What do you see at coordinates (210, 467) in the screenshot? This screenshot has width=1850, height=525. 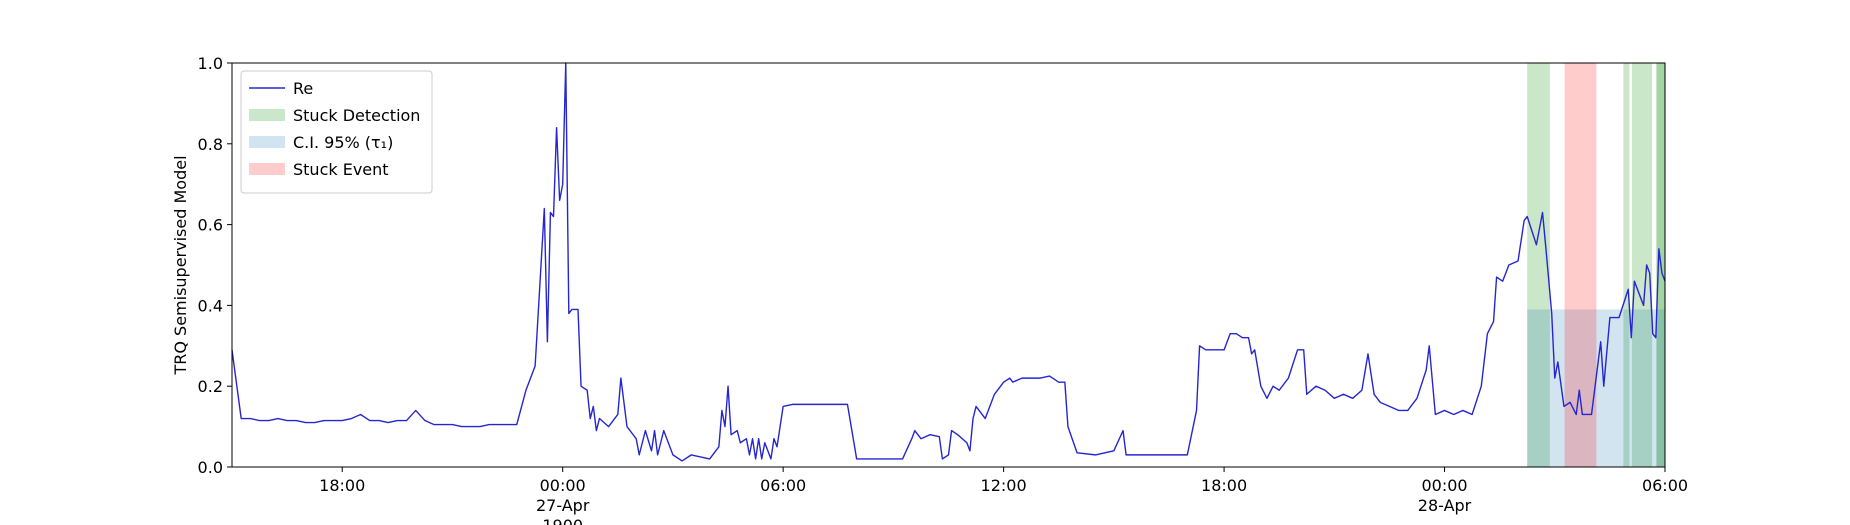 I see `y-tick-label: 0.0` at bounding box center [210, 467].